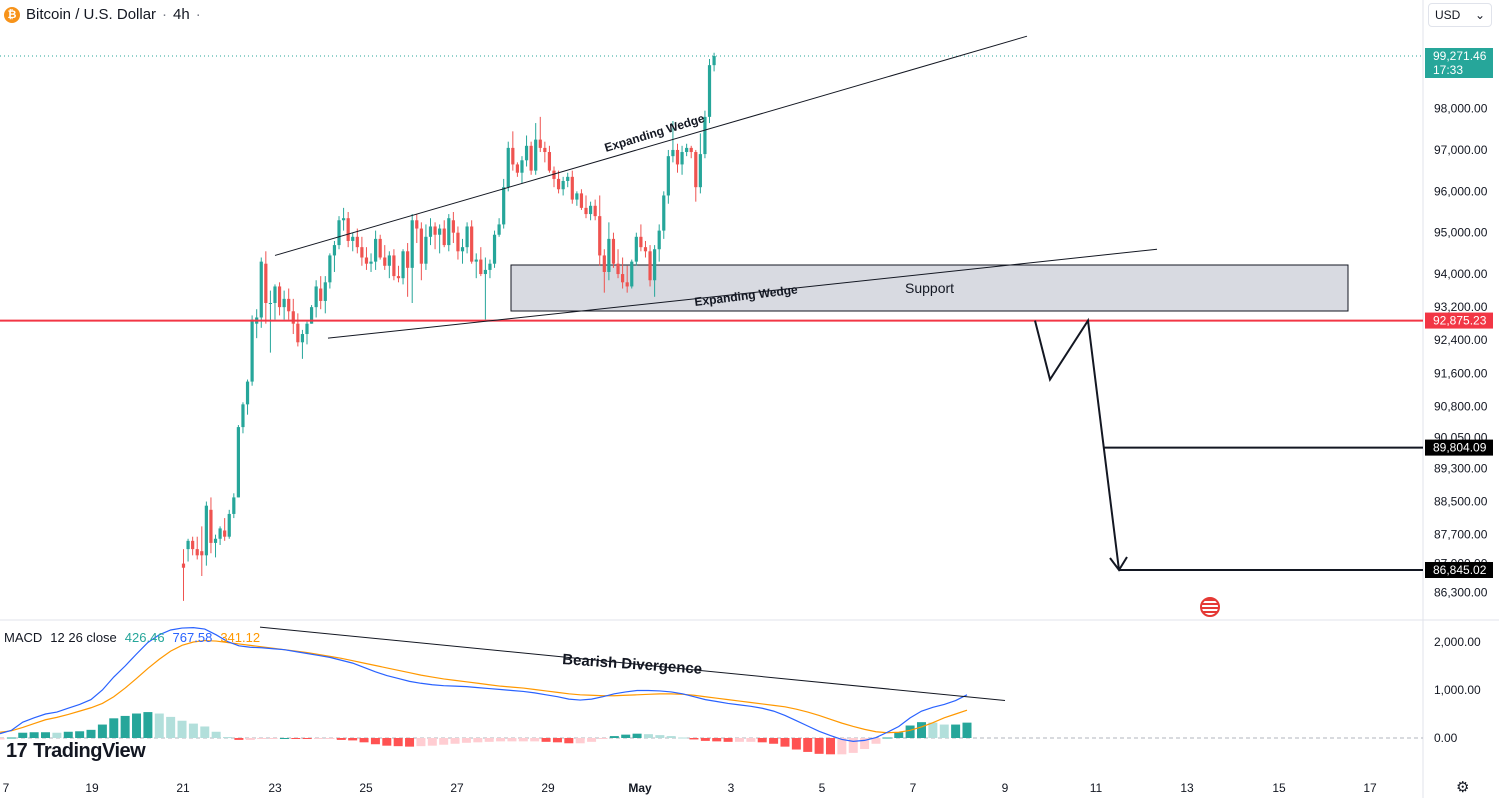  Describe the element at coordinates (1461, 502) in the screenshot. I see `price-tick-label: 88,500.00` at that location.